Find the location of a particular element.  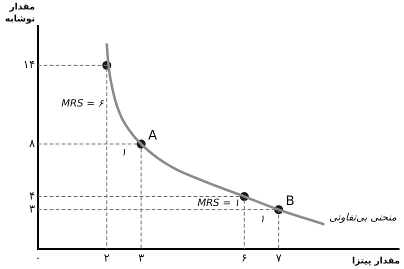

annotation: A is located at coordinates (153, 136).